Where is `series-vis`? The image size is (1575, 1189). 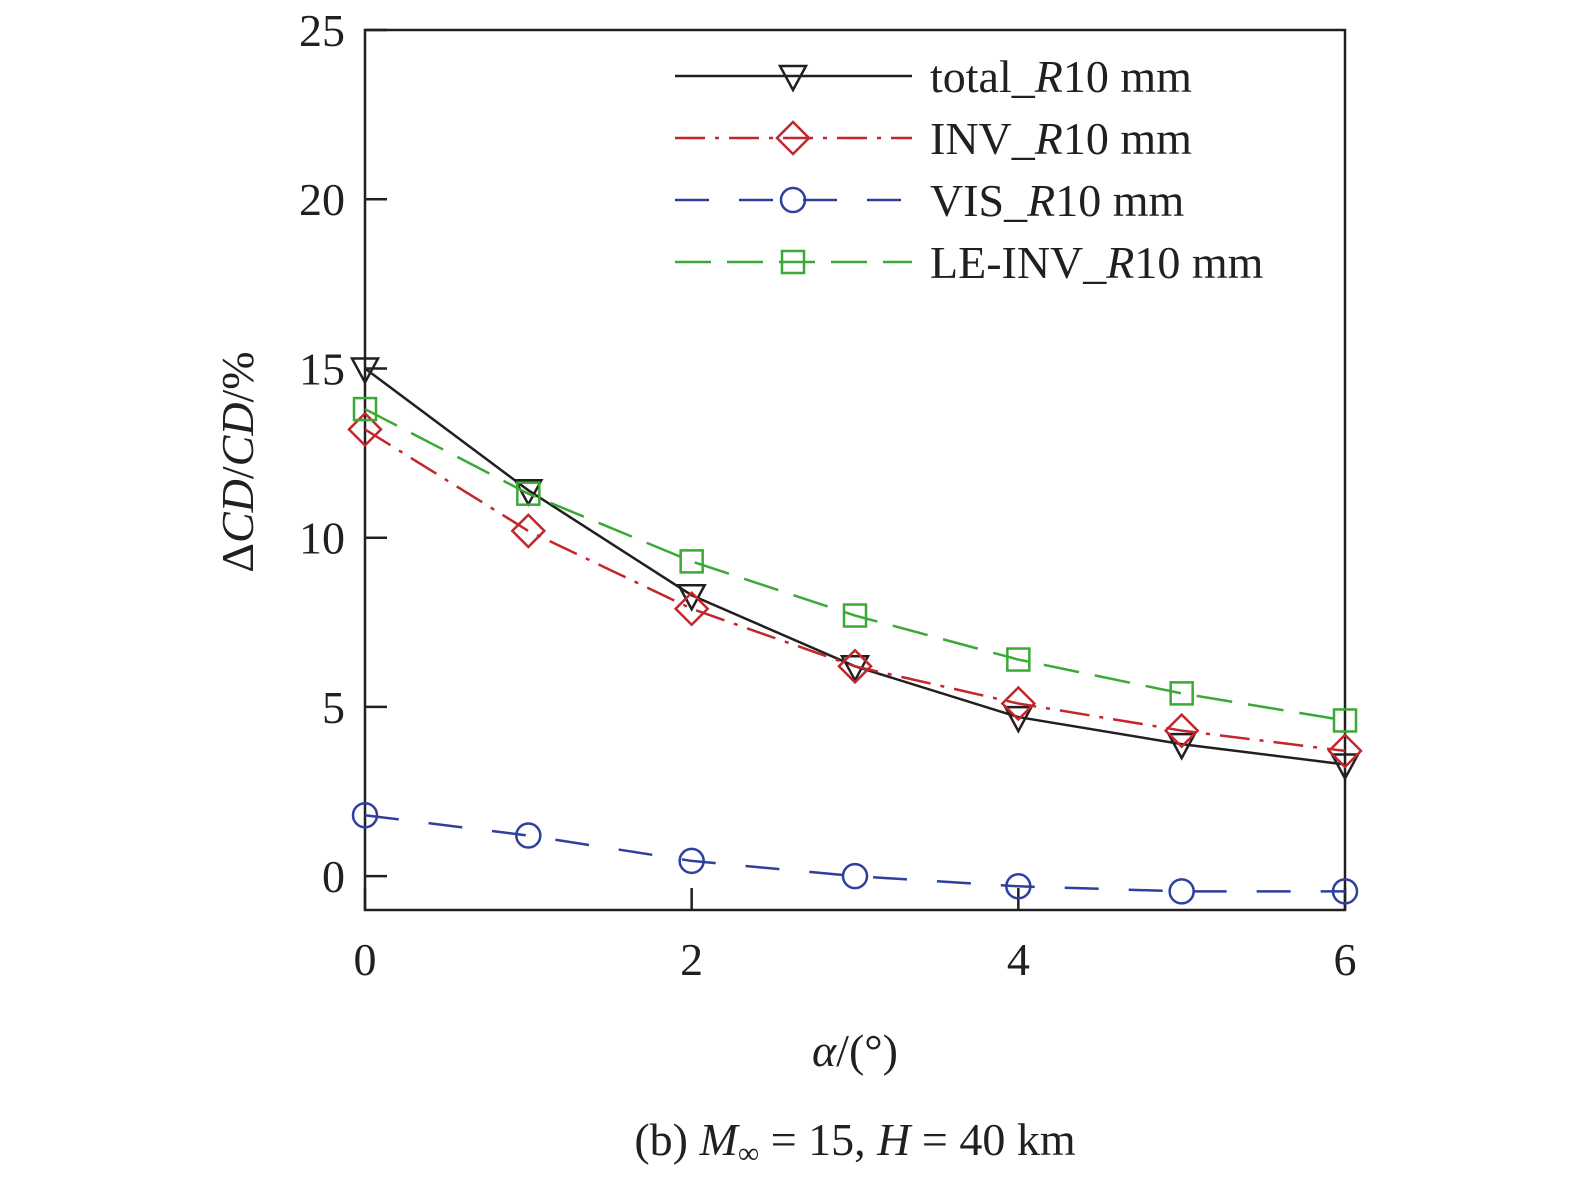
series-vis is located at coordinates (855, 853).